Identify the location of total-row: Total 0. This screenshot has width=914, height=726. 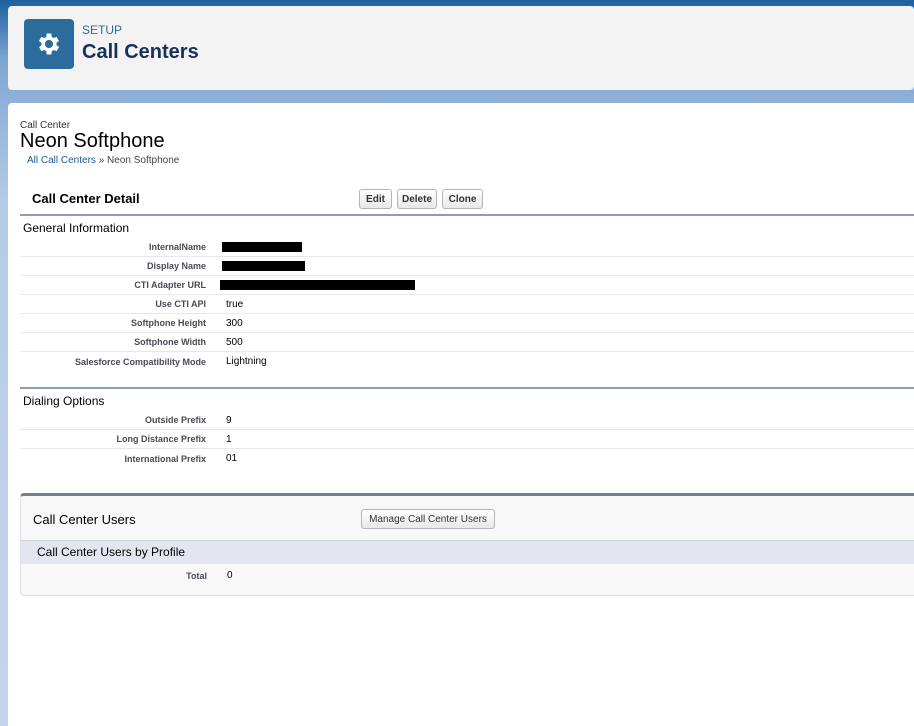
(127, 575).